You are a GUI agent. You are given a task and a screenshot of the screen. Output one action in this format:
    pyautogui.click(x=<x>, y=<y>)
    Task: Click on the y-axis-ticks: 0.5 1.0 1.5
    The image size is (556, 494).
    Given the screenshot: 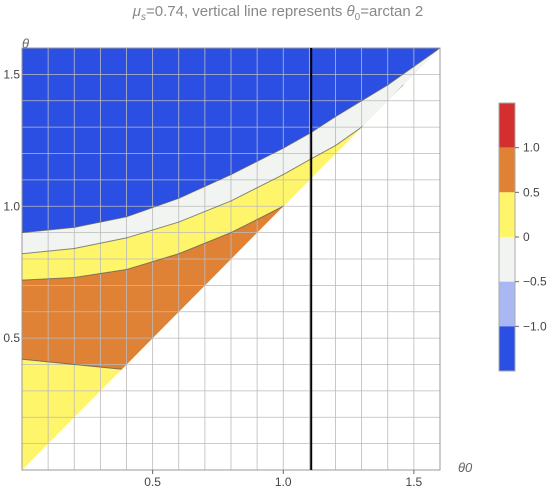 What is the action you would take?
    pyautogui.click(x=11, y=206)
    